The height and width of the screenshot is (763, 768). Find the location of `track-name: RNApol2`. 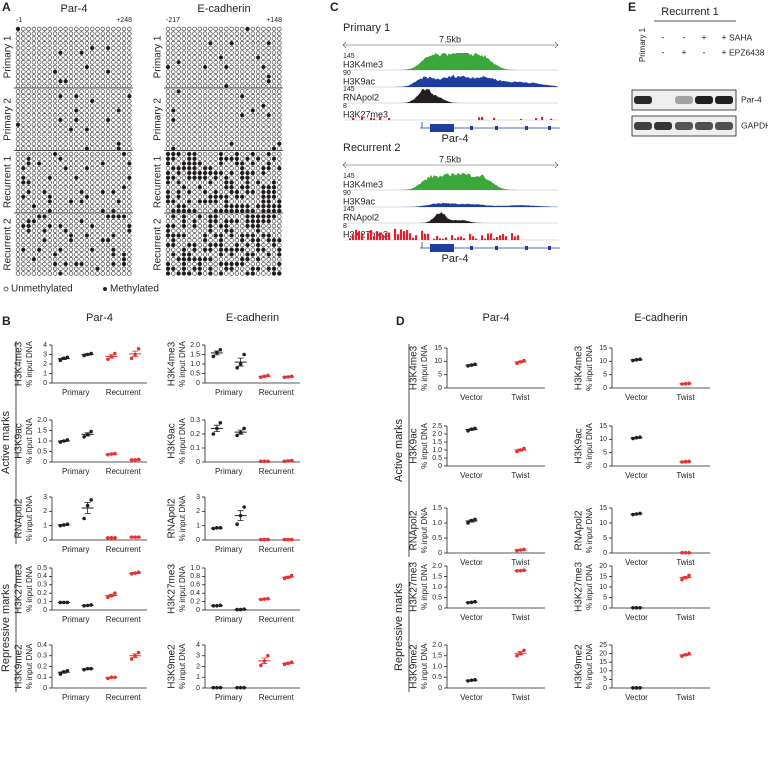

track-name: RNApol2 is located at coordinates (361, 97).